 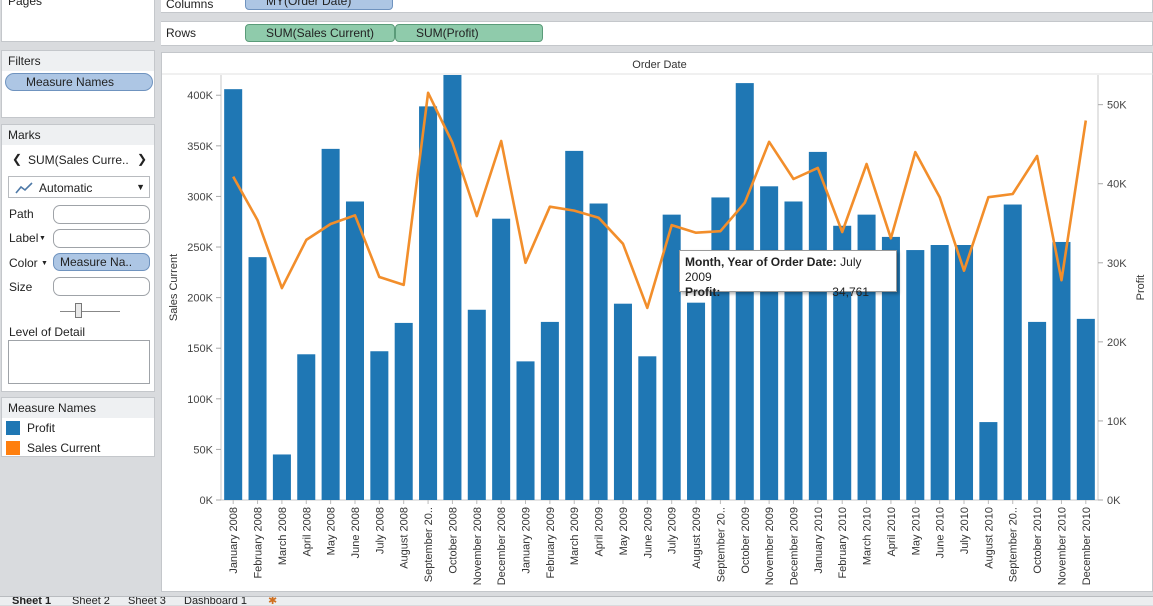 What do you see at coordinates (1062, 546) in the screenshot?
I see `x-tick-label: November 2010` at bounding box center [1062, 546].